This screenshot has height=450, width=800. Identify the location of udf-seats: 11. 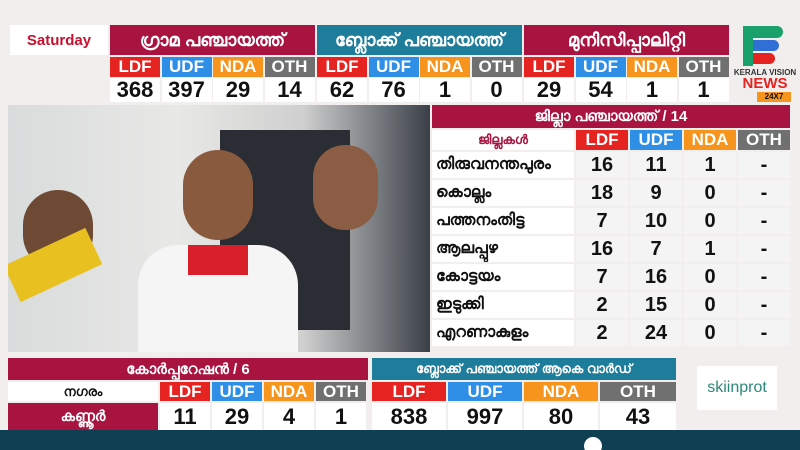
(656, 165).